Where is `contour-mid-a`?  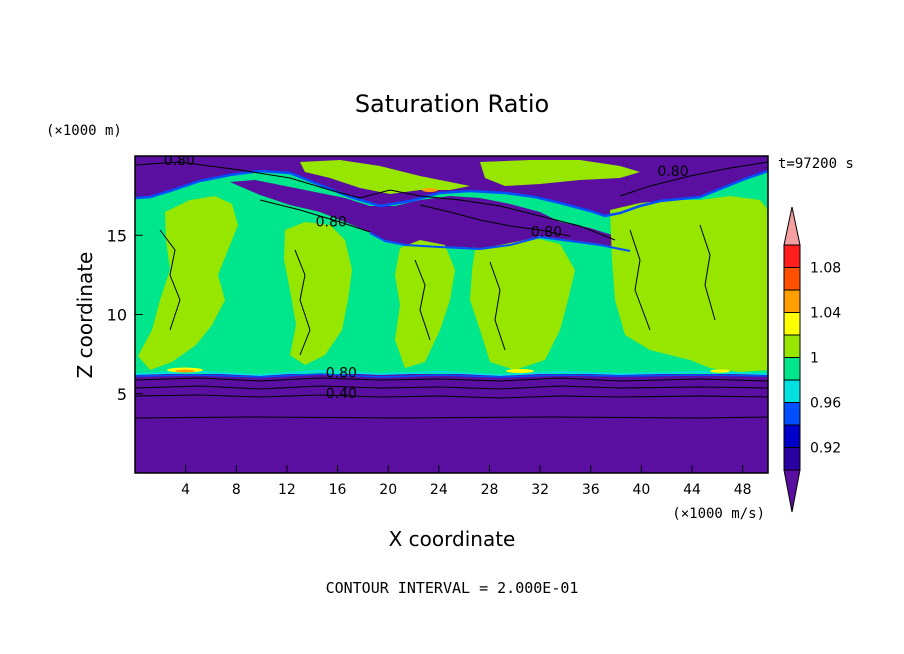 contour-mid-a is located at coordinates (170, 280).